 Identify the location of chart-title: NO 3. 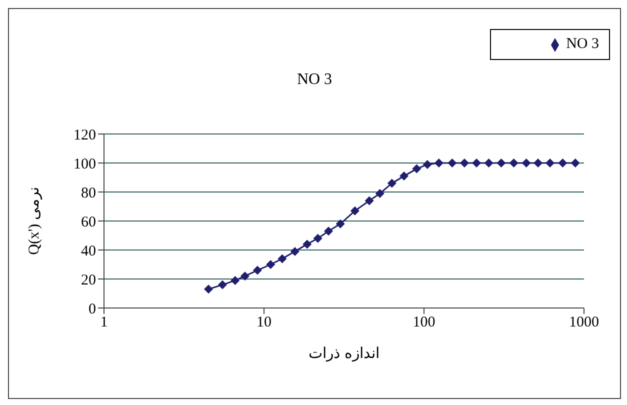
(315, 80).